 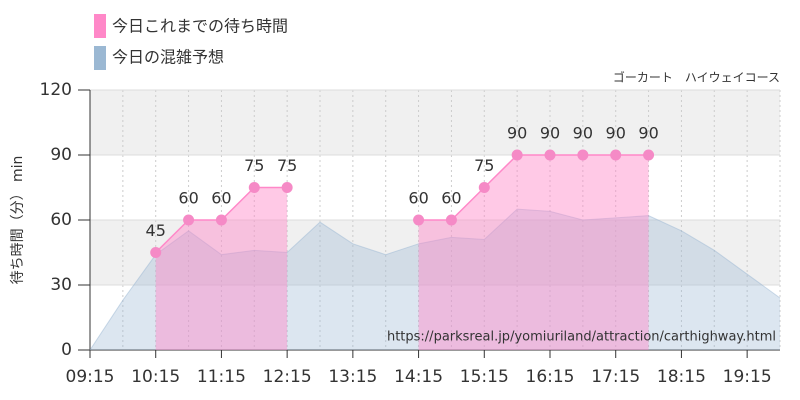 What do you see at coordinates (61, 220) in the screenshot?
I see `y-tick-label: 60` at bounding box center [61, 220].